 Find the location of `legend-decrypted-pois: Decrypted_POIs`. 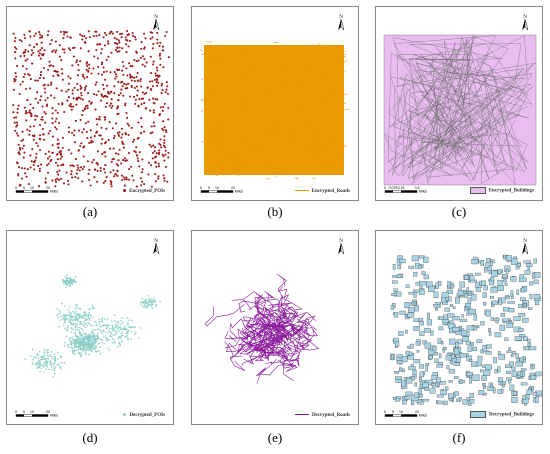

legend-decrypted-pois: Decrypted_POIs is located at coordinates (144, 415).